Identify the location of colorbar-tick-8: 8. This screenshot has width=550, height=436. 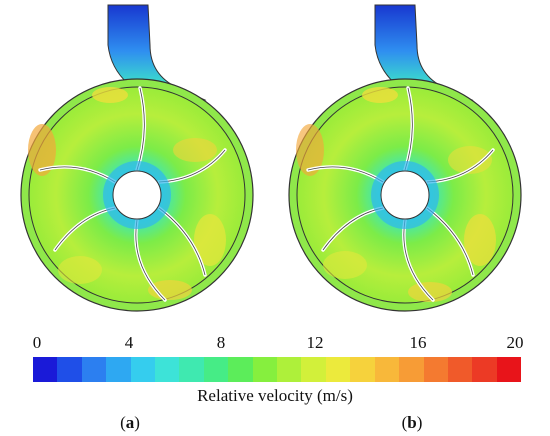
(221, 342).